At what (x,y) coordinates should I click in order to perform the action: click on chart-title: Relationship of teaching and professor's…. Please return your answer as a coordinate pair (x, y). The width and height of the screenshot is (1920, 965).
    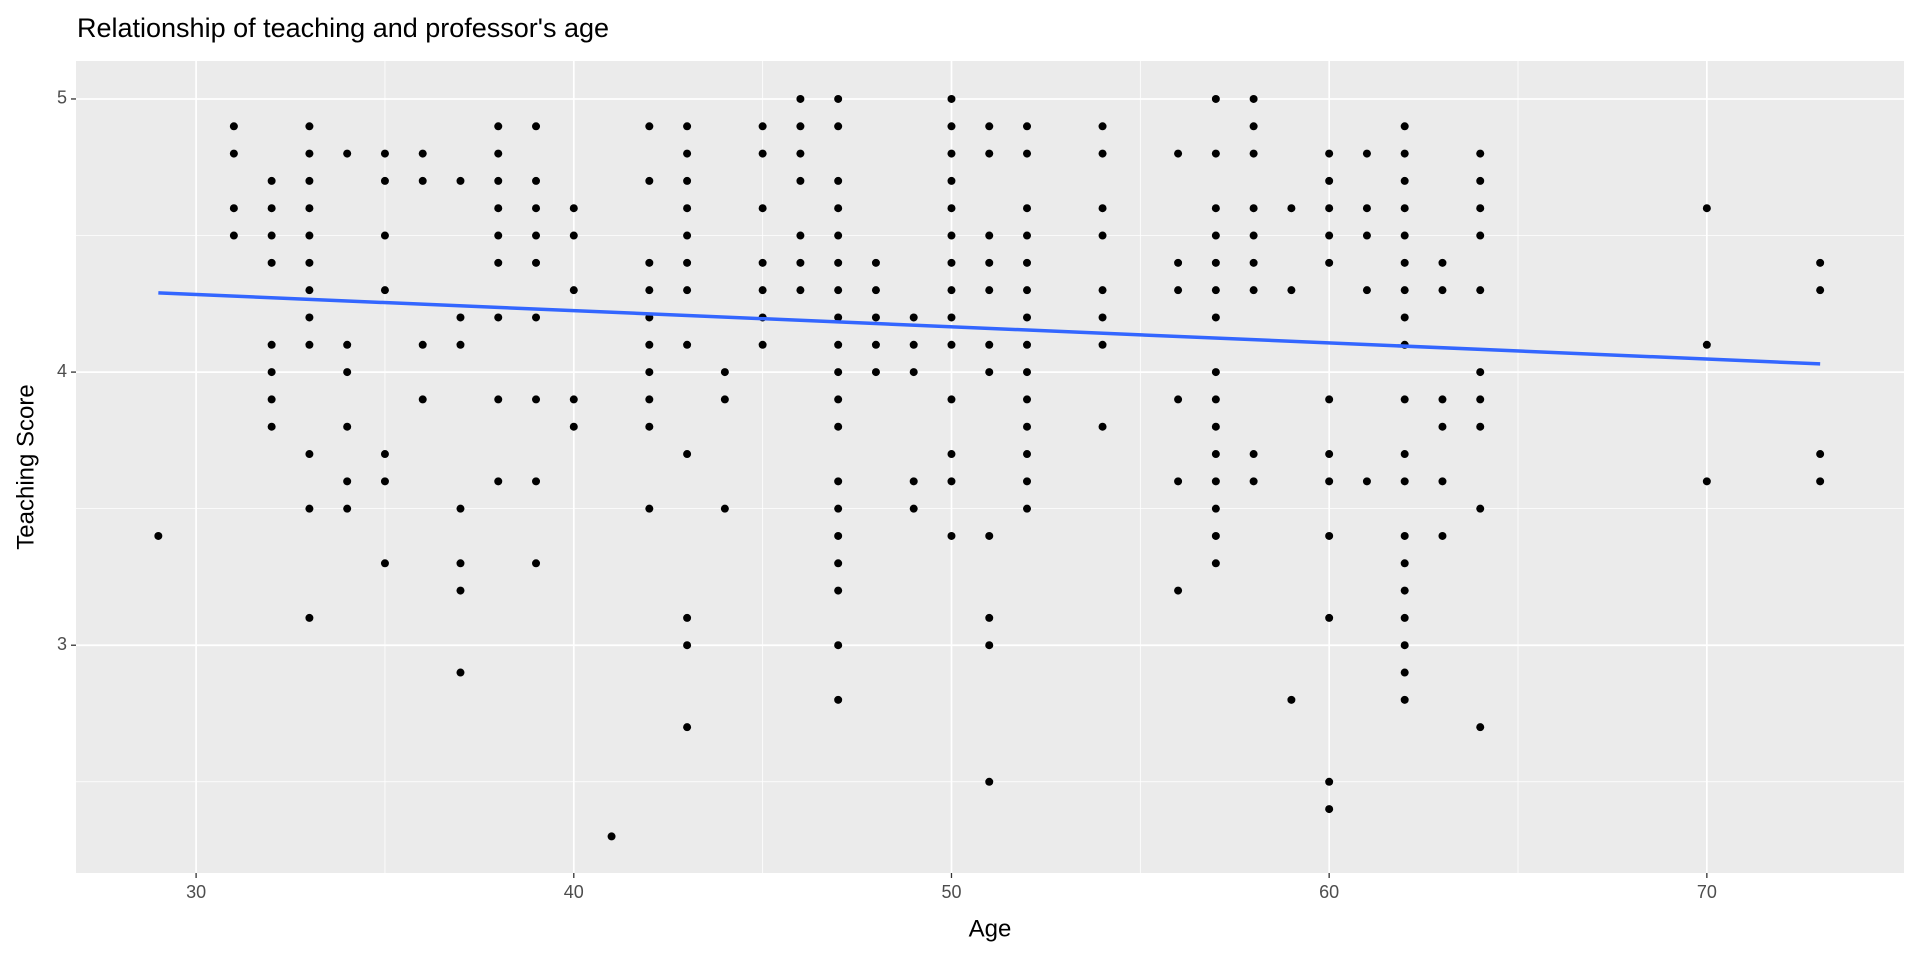
    Looking at the image, I should click on (343, 28).